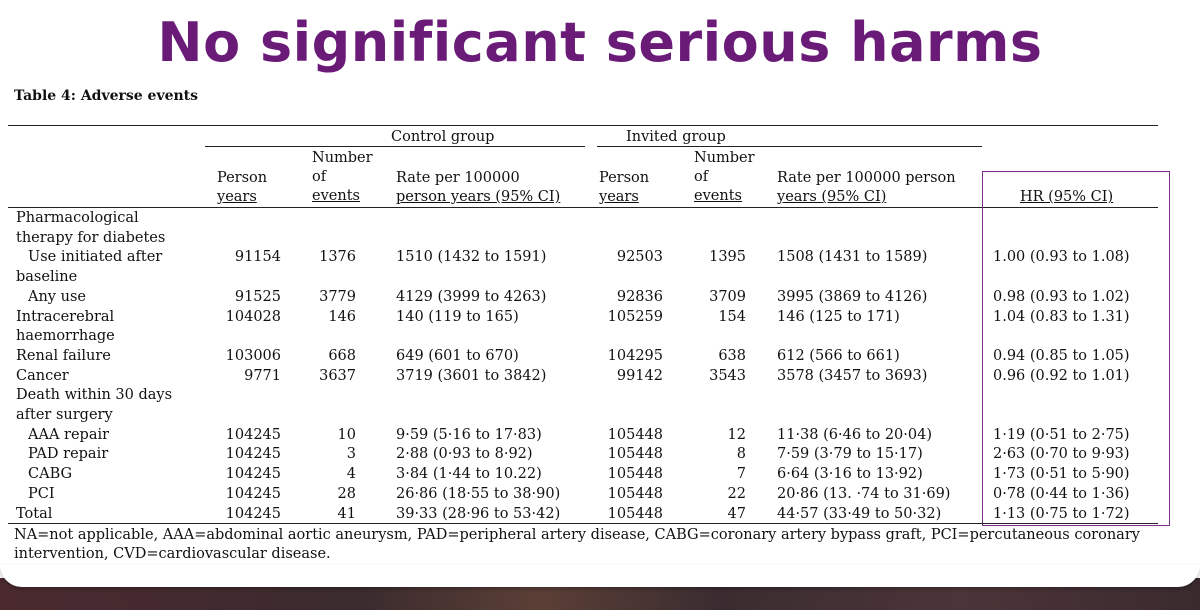 This screenshot has width=1200, height=610. What do you see at coordinates (77, 218) in the screenshot?
I see `row-label: Pharmacological` at bounding box center [77, 218].